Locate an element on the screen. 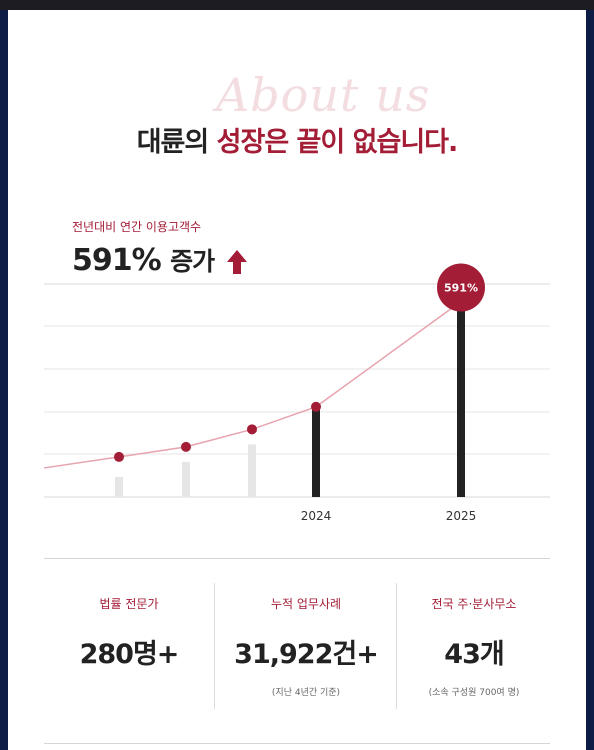  up-arrow-icon is located at coordinates (236, 261).